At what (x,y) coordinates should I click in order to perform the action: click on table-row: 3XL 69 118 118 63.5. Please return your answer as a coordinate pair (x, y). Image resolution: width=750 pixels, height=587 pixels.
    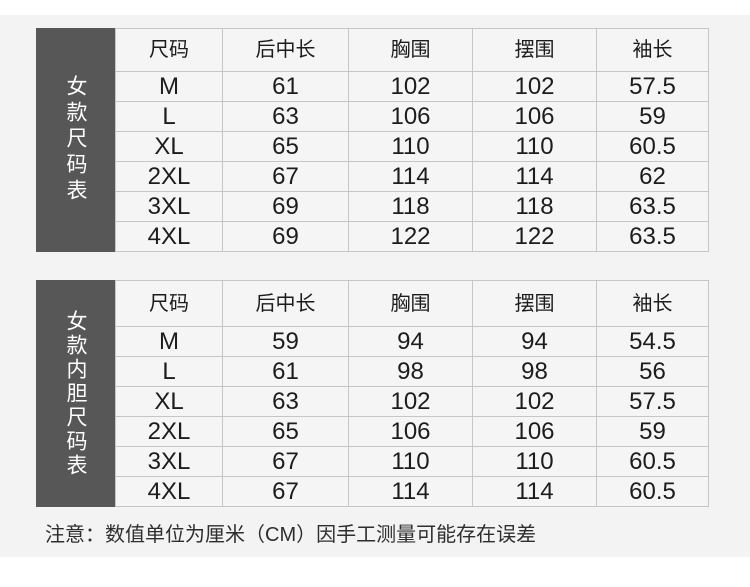
    Looking at the image, I should click on (412, 206).